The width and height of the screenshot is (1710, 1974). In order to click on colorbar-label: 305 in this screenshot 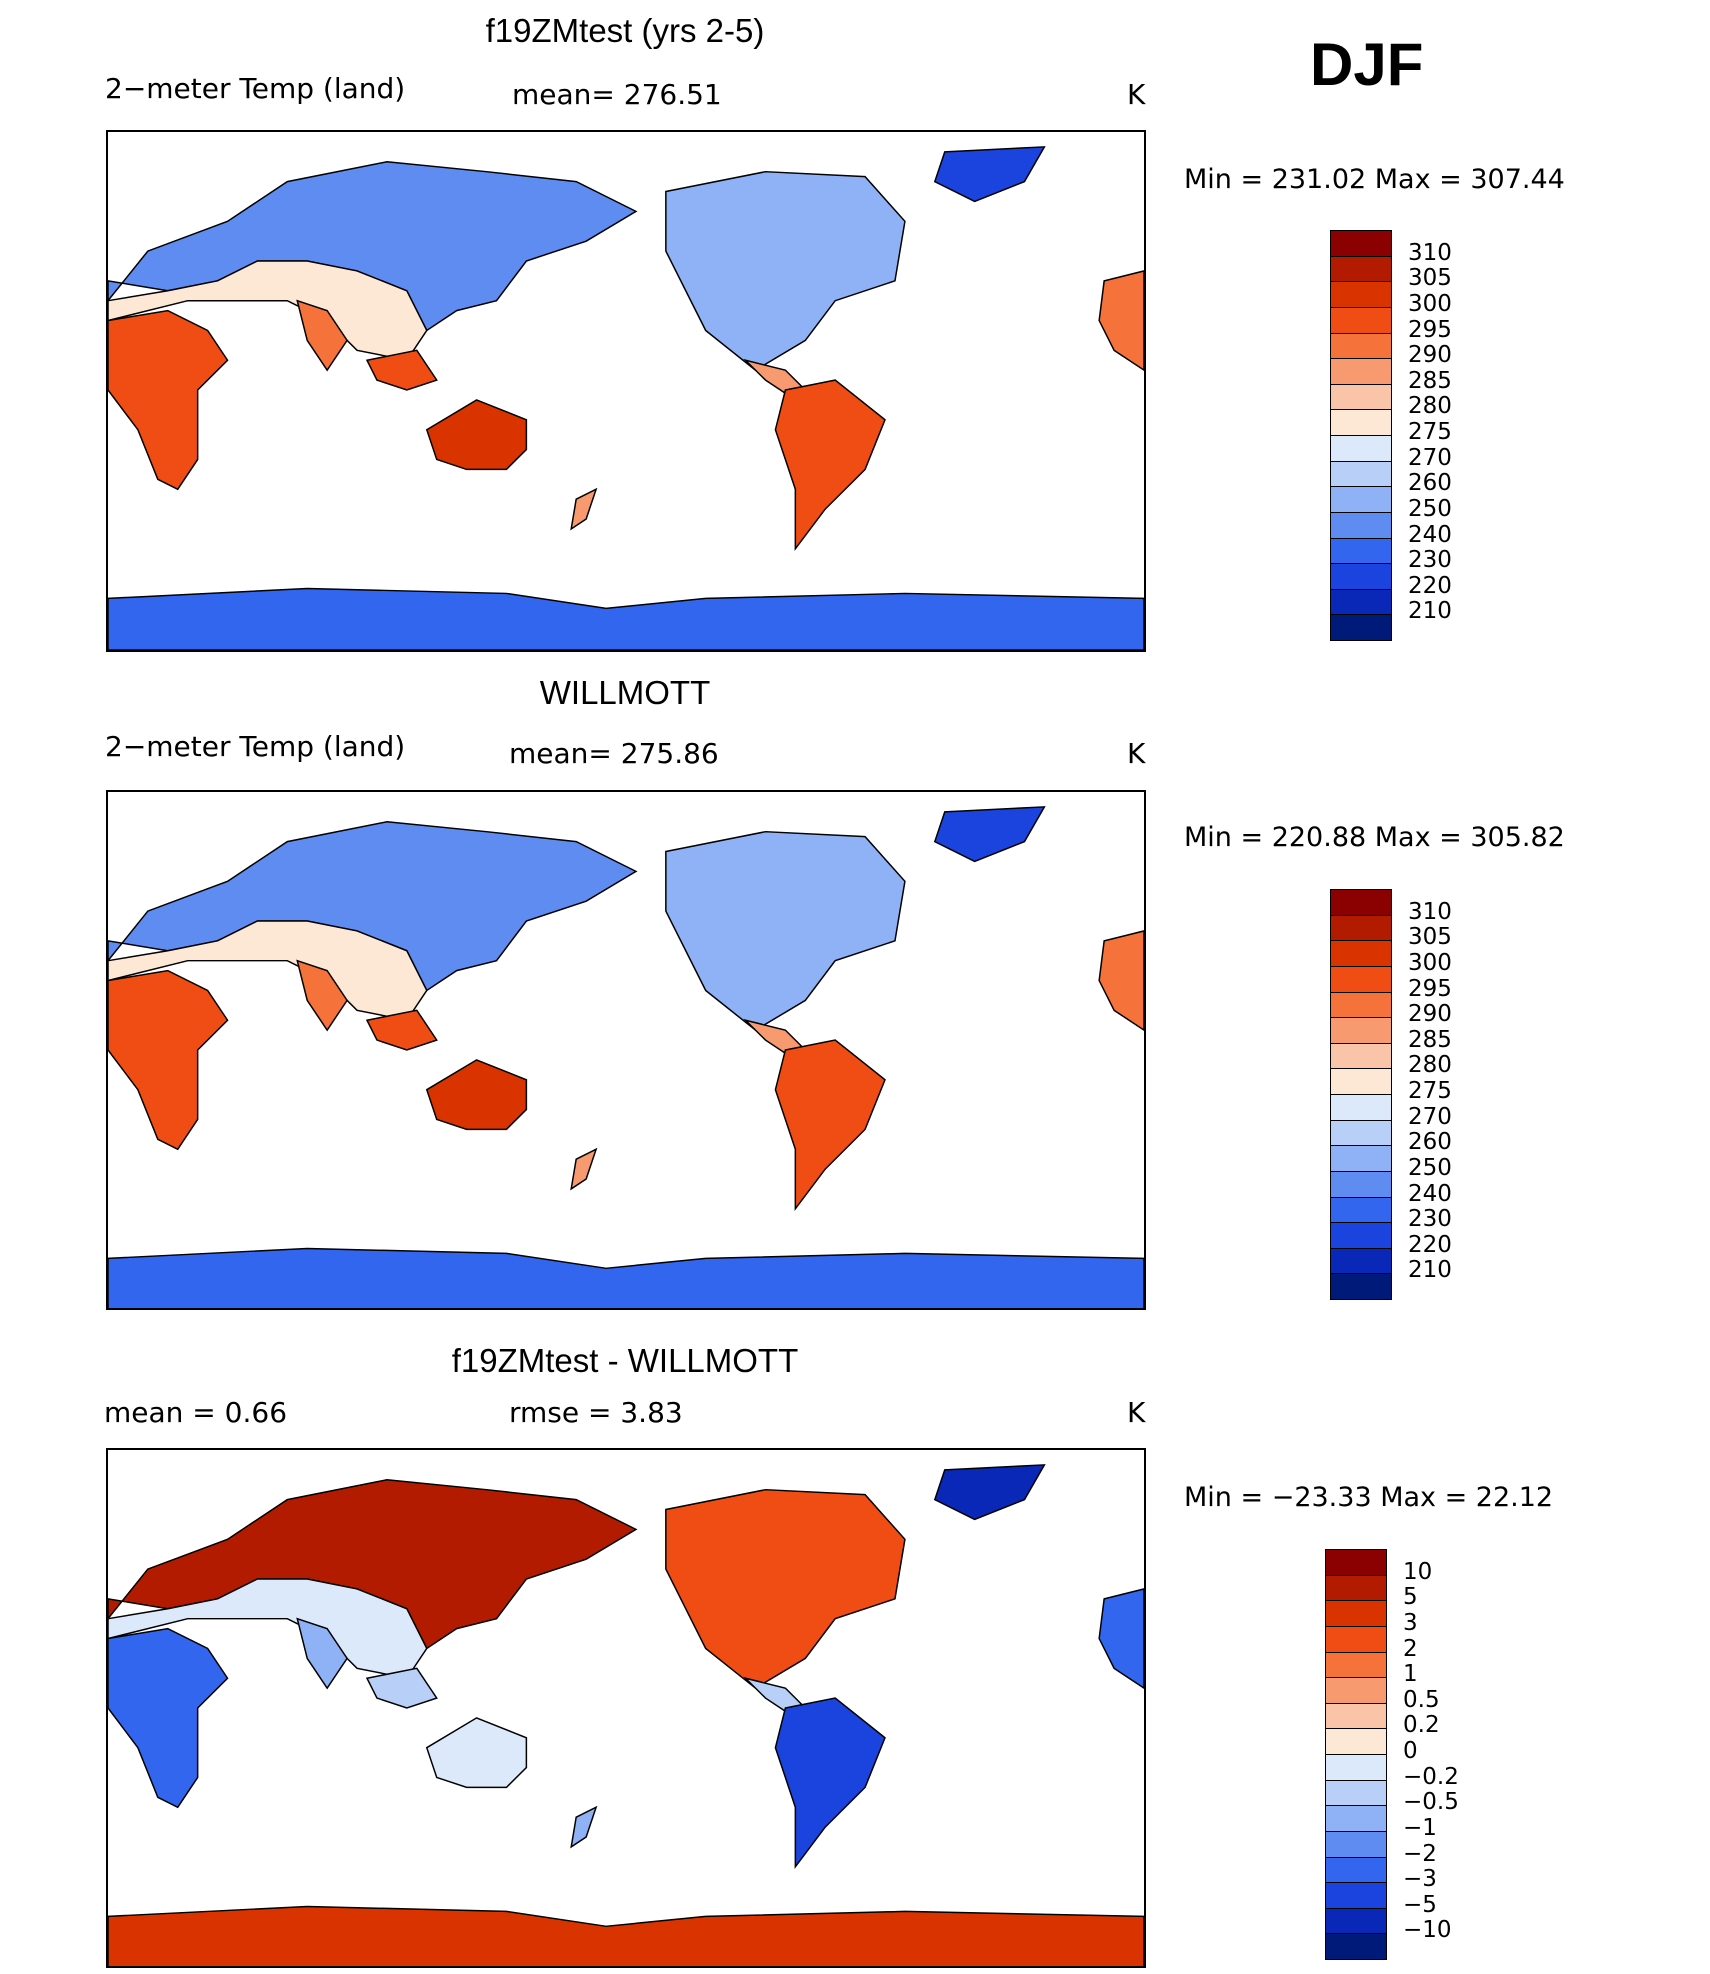, I will do `click(1430, 278)`.